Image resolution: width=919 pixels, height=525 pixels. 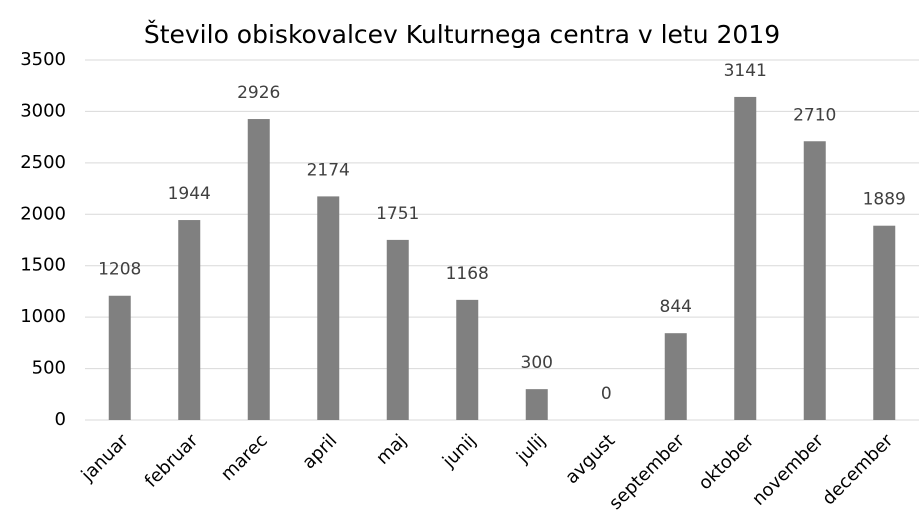 What do you see at coordinates (788, 470) in the screenshot?
I see `x-tick-label: november` at bounding box center [788, 470].